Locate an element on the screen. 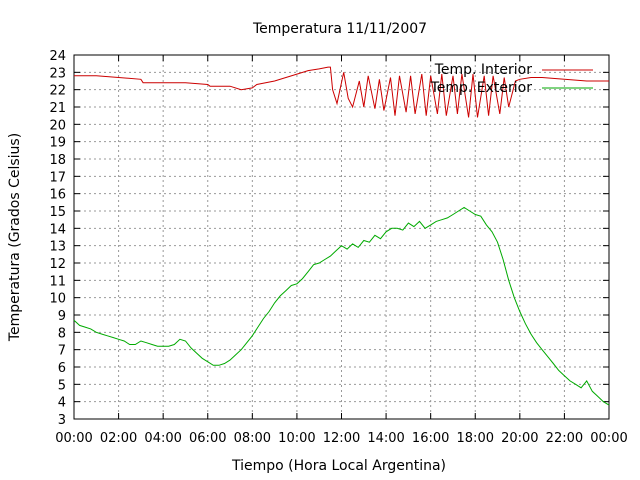  x-tick-label: 20:00 is located at coordinates (519, 438).